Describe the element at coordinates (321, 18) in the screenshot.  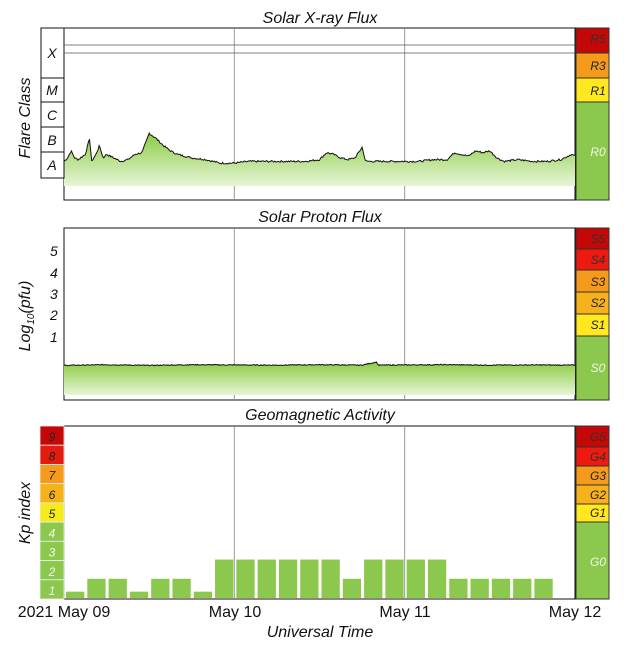
I see `xray-title: Solar X-ray Flux` at that location.